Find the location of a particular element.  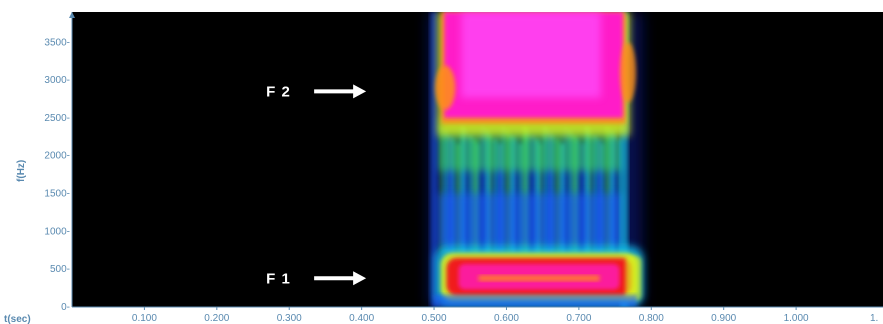

y-tick-label: 3000- is located at coordinates (57, 80).